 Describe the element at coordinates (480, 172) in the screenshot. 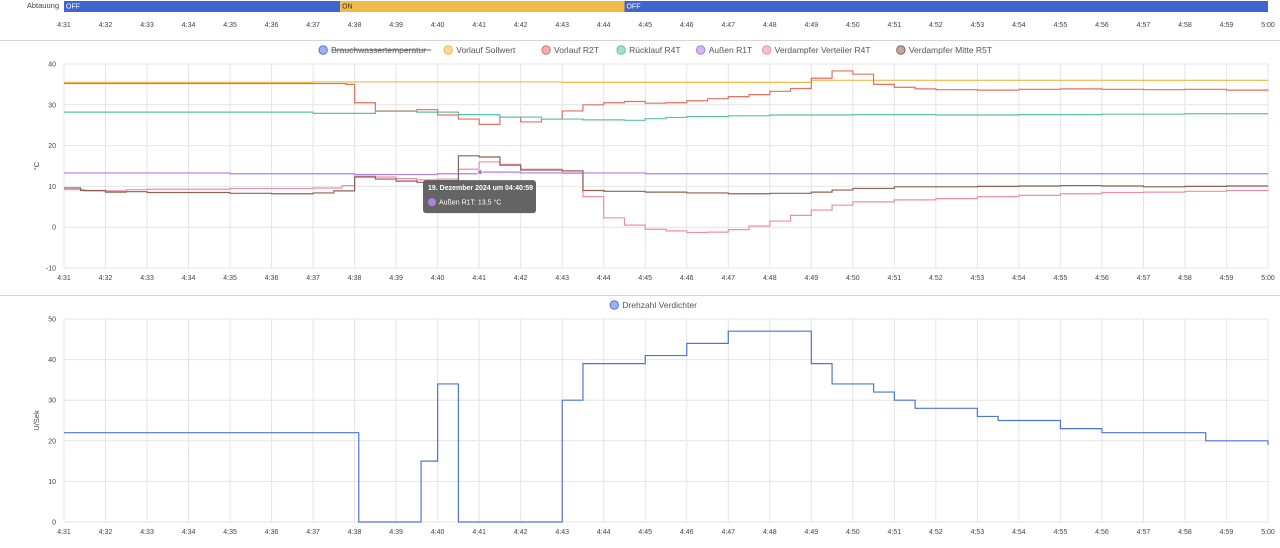

I see `hover-point` at that location.